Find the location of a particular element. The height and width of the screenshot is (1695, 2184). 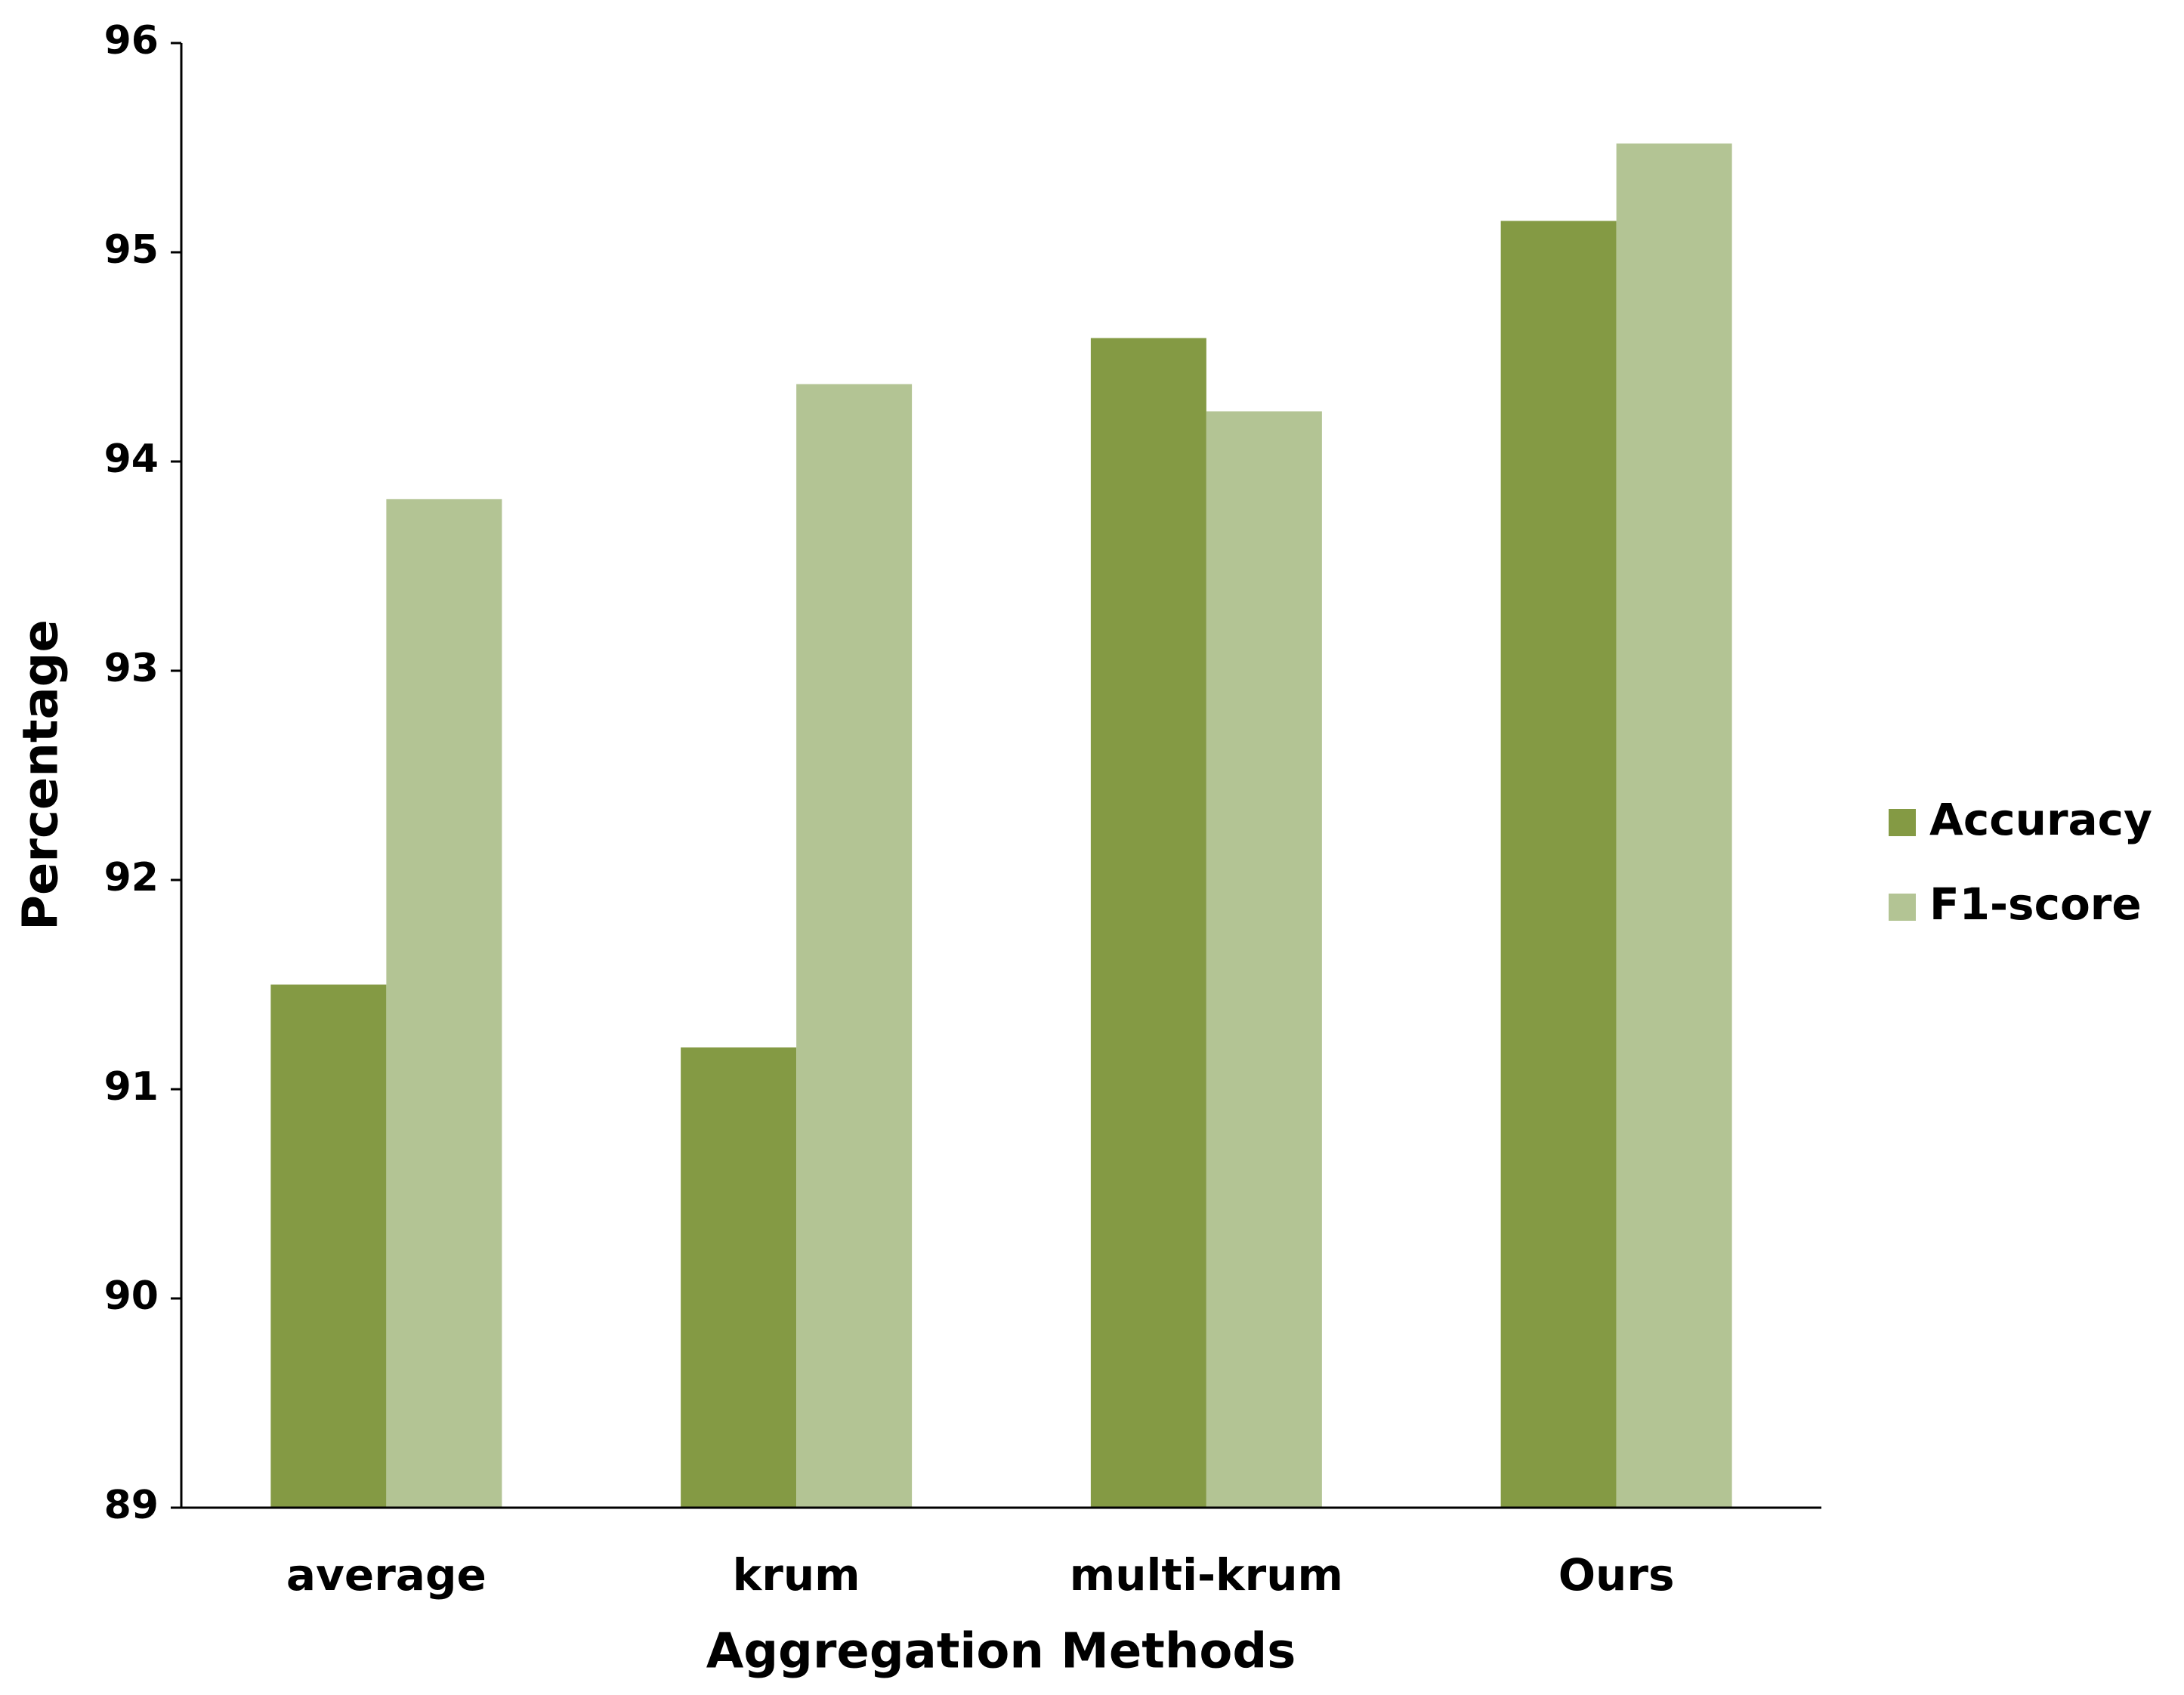

x-tick-label: average is located at coordinates (386, 1575).